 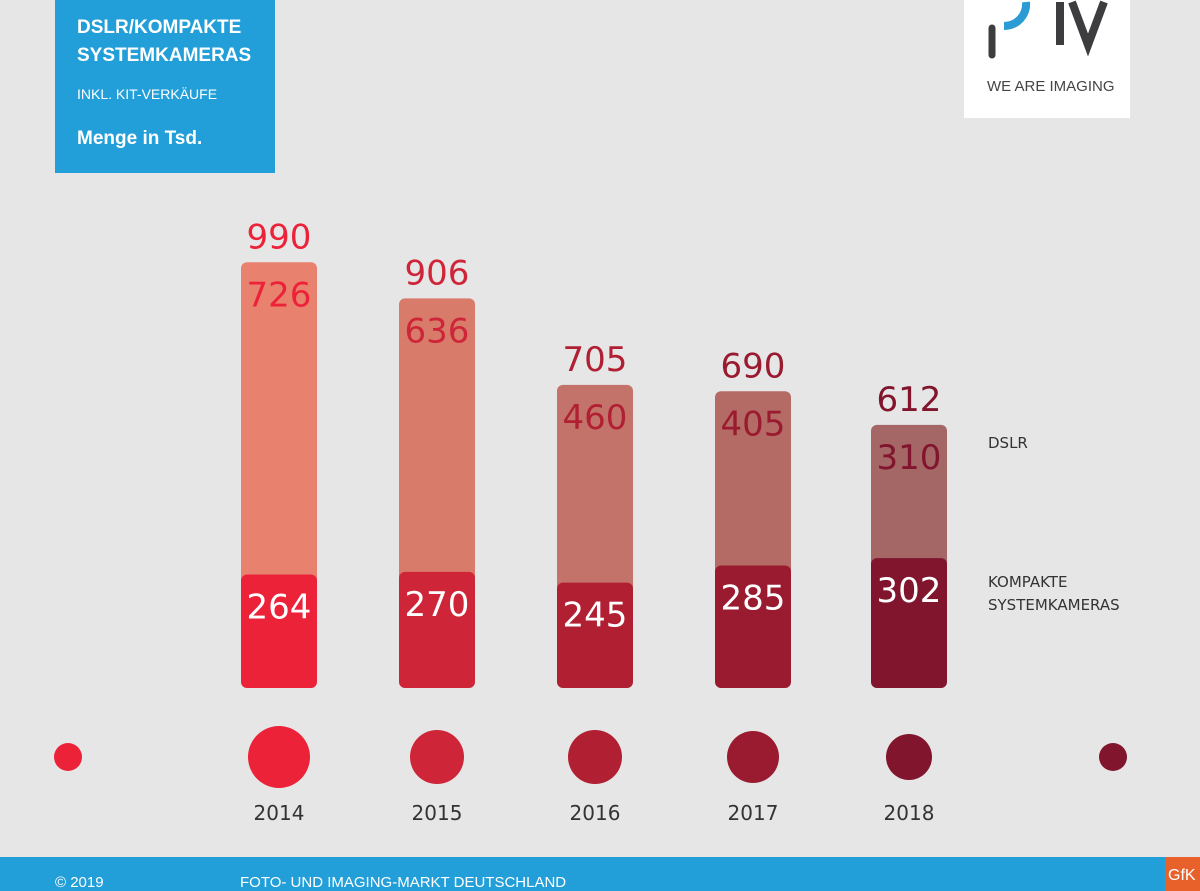 I want to click on total-label: 705, so click(x=595, y=360).